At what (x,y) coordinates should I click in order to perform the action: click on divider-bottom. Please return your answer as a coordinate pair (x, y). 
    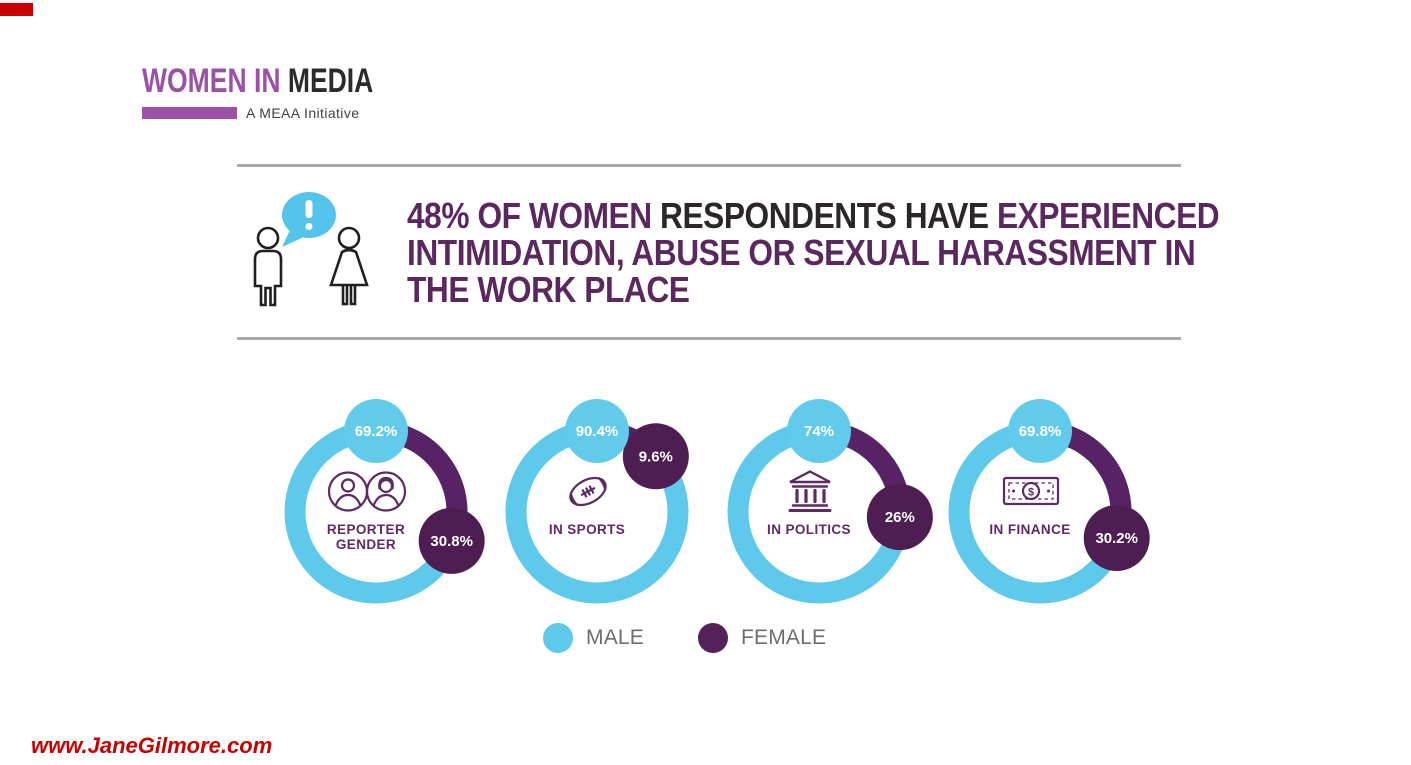
    Looking at the image, I should click on (709, 338).